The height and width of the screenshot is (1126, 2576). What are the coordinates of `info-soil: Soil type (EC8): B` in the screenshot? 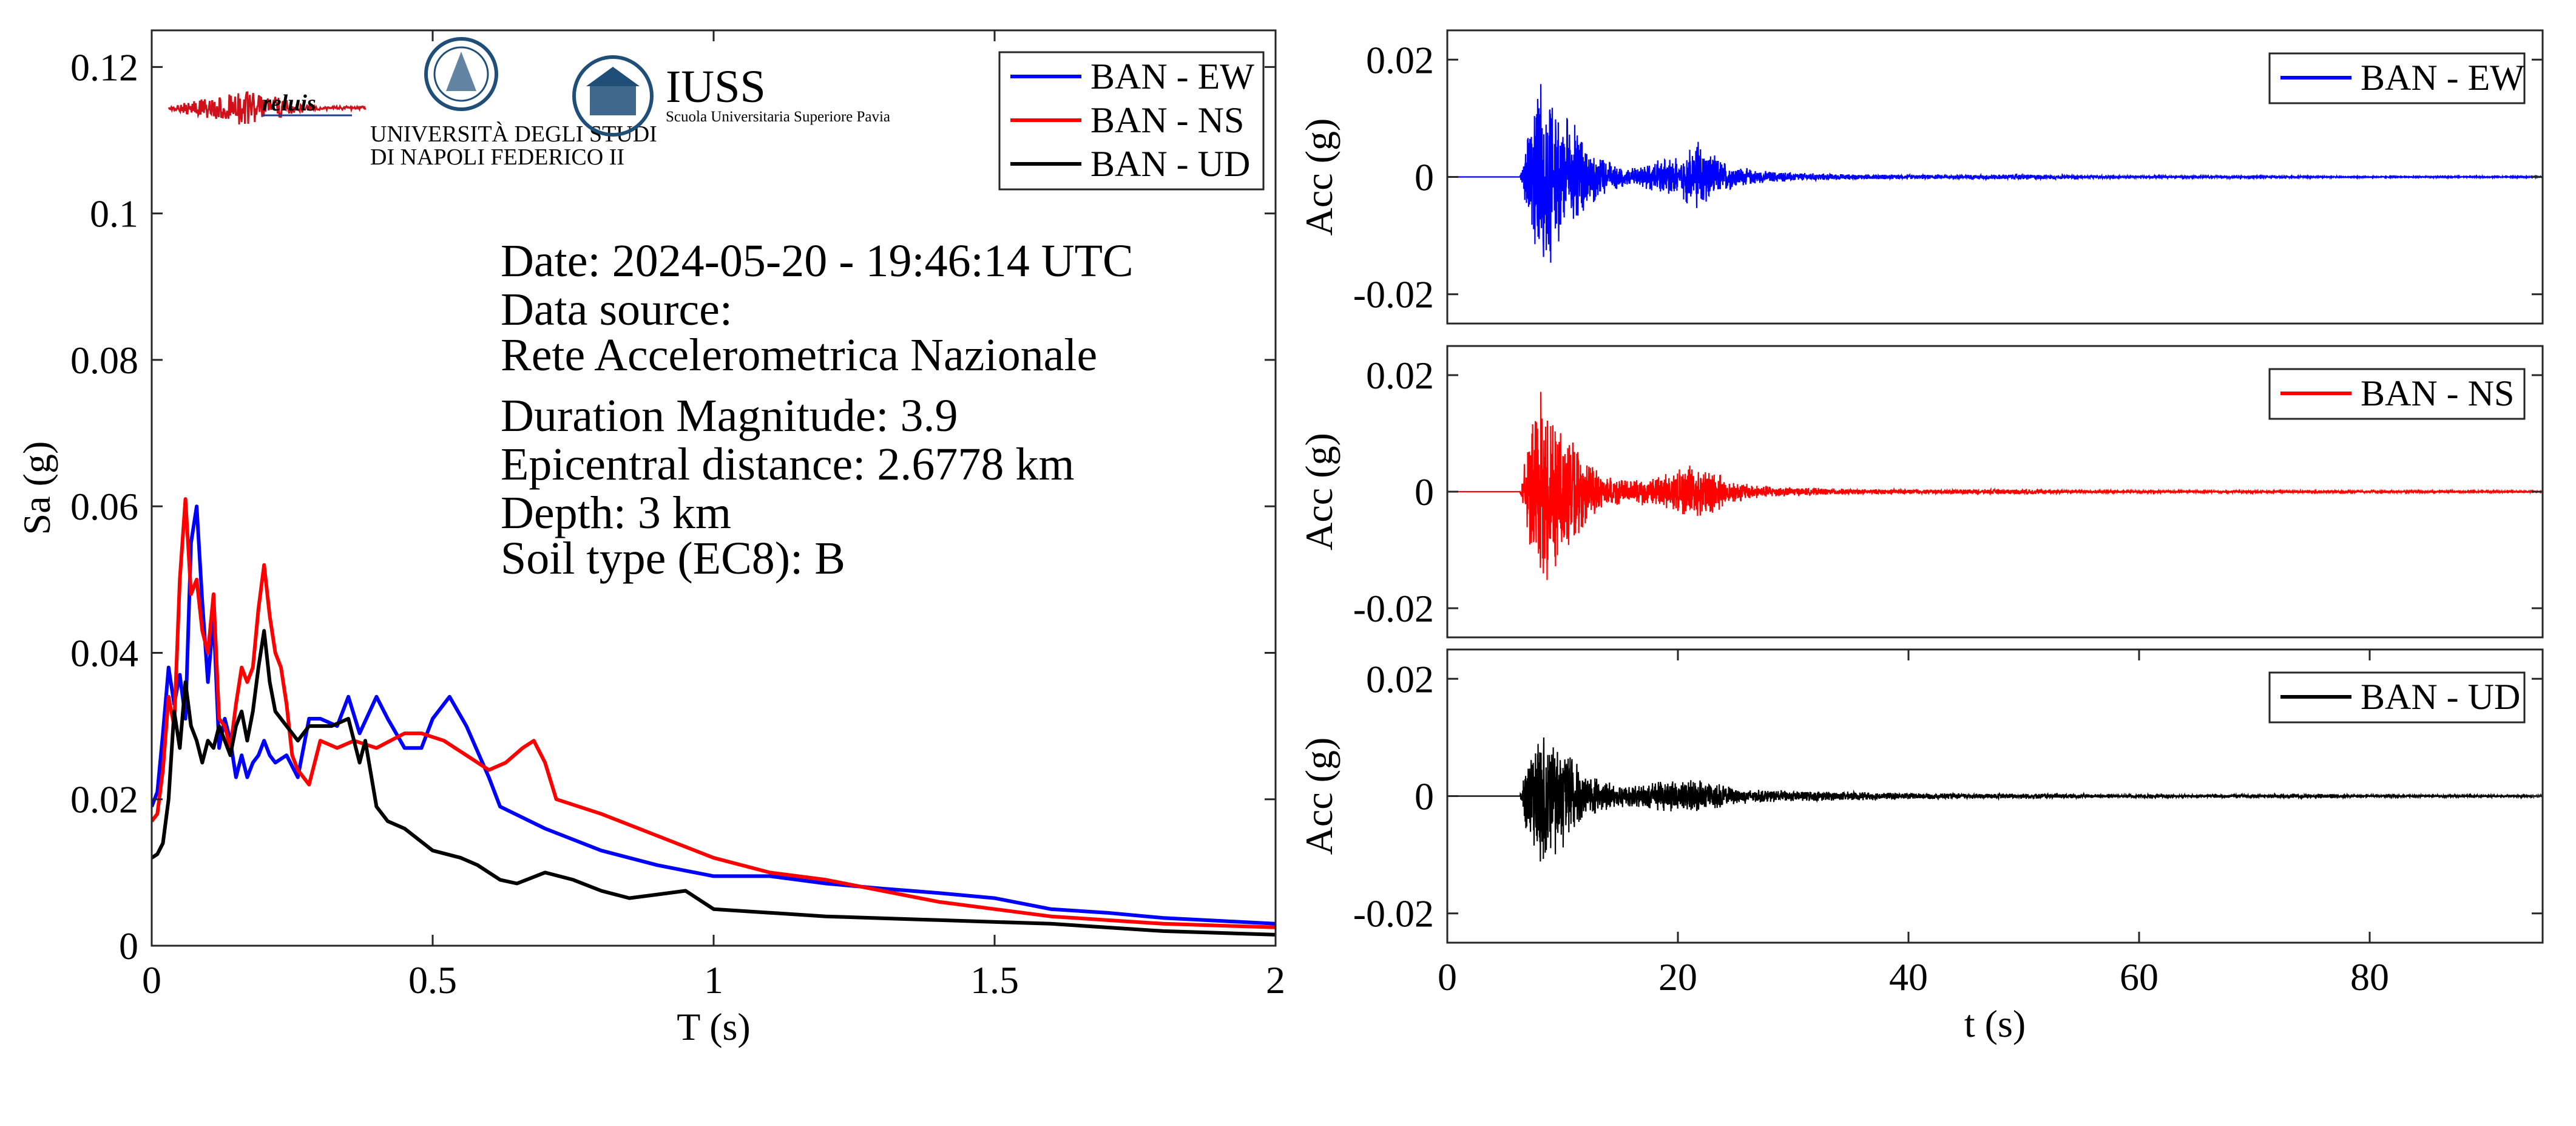 It's located at (673, 558).